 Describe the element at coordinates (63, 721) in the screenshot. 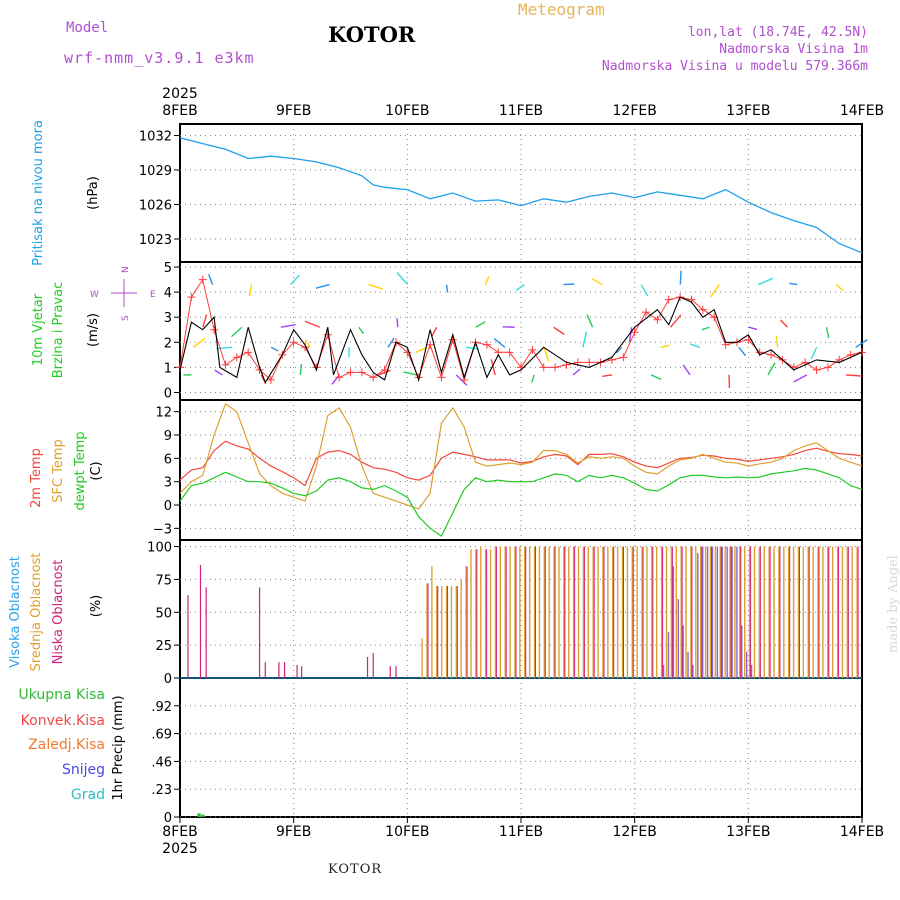

I see `precip-legend-item: Konvek.Kisa` at that location.